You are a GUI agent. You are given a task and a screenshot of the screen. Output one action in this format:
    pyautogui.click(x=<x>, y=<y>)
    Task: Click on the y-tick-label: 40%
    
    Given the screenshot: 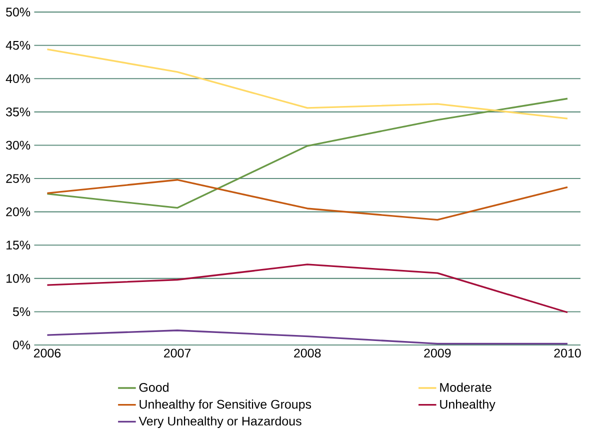 What is the action you would take?
    pyautogui.click(x=18, y=78)
    